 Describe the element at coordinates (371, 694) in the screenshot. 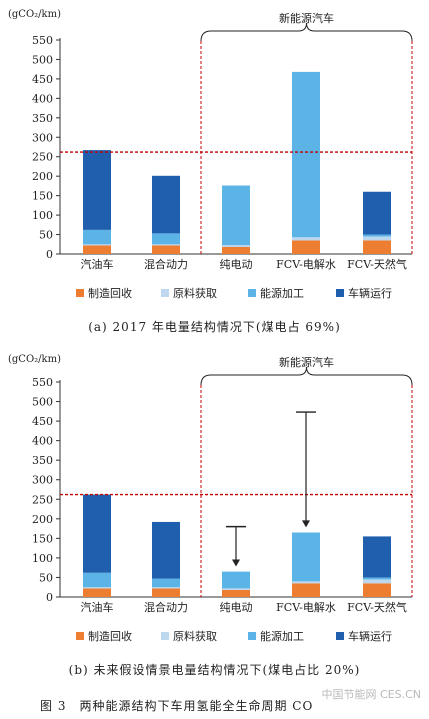

I see `watermark: 中国节能网 CES.CN` at that location.